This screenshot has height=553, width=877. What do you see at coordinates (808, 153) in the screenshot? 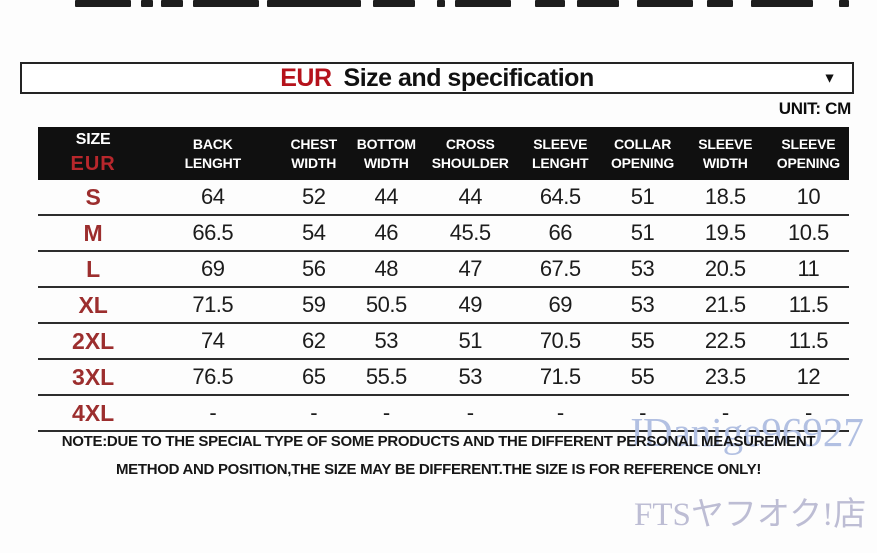
I see `header-sleeve-opening: SLEEVE OPENING` at bounding box center [808, 153].